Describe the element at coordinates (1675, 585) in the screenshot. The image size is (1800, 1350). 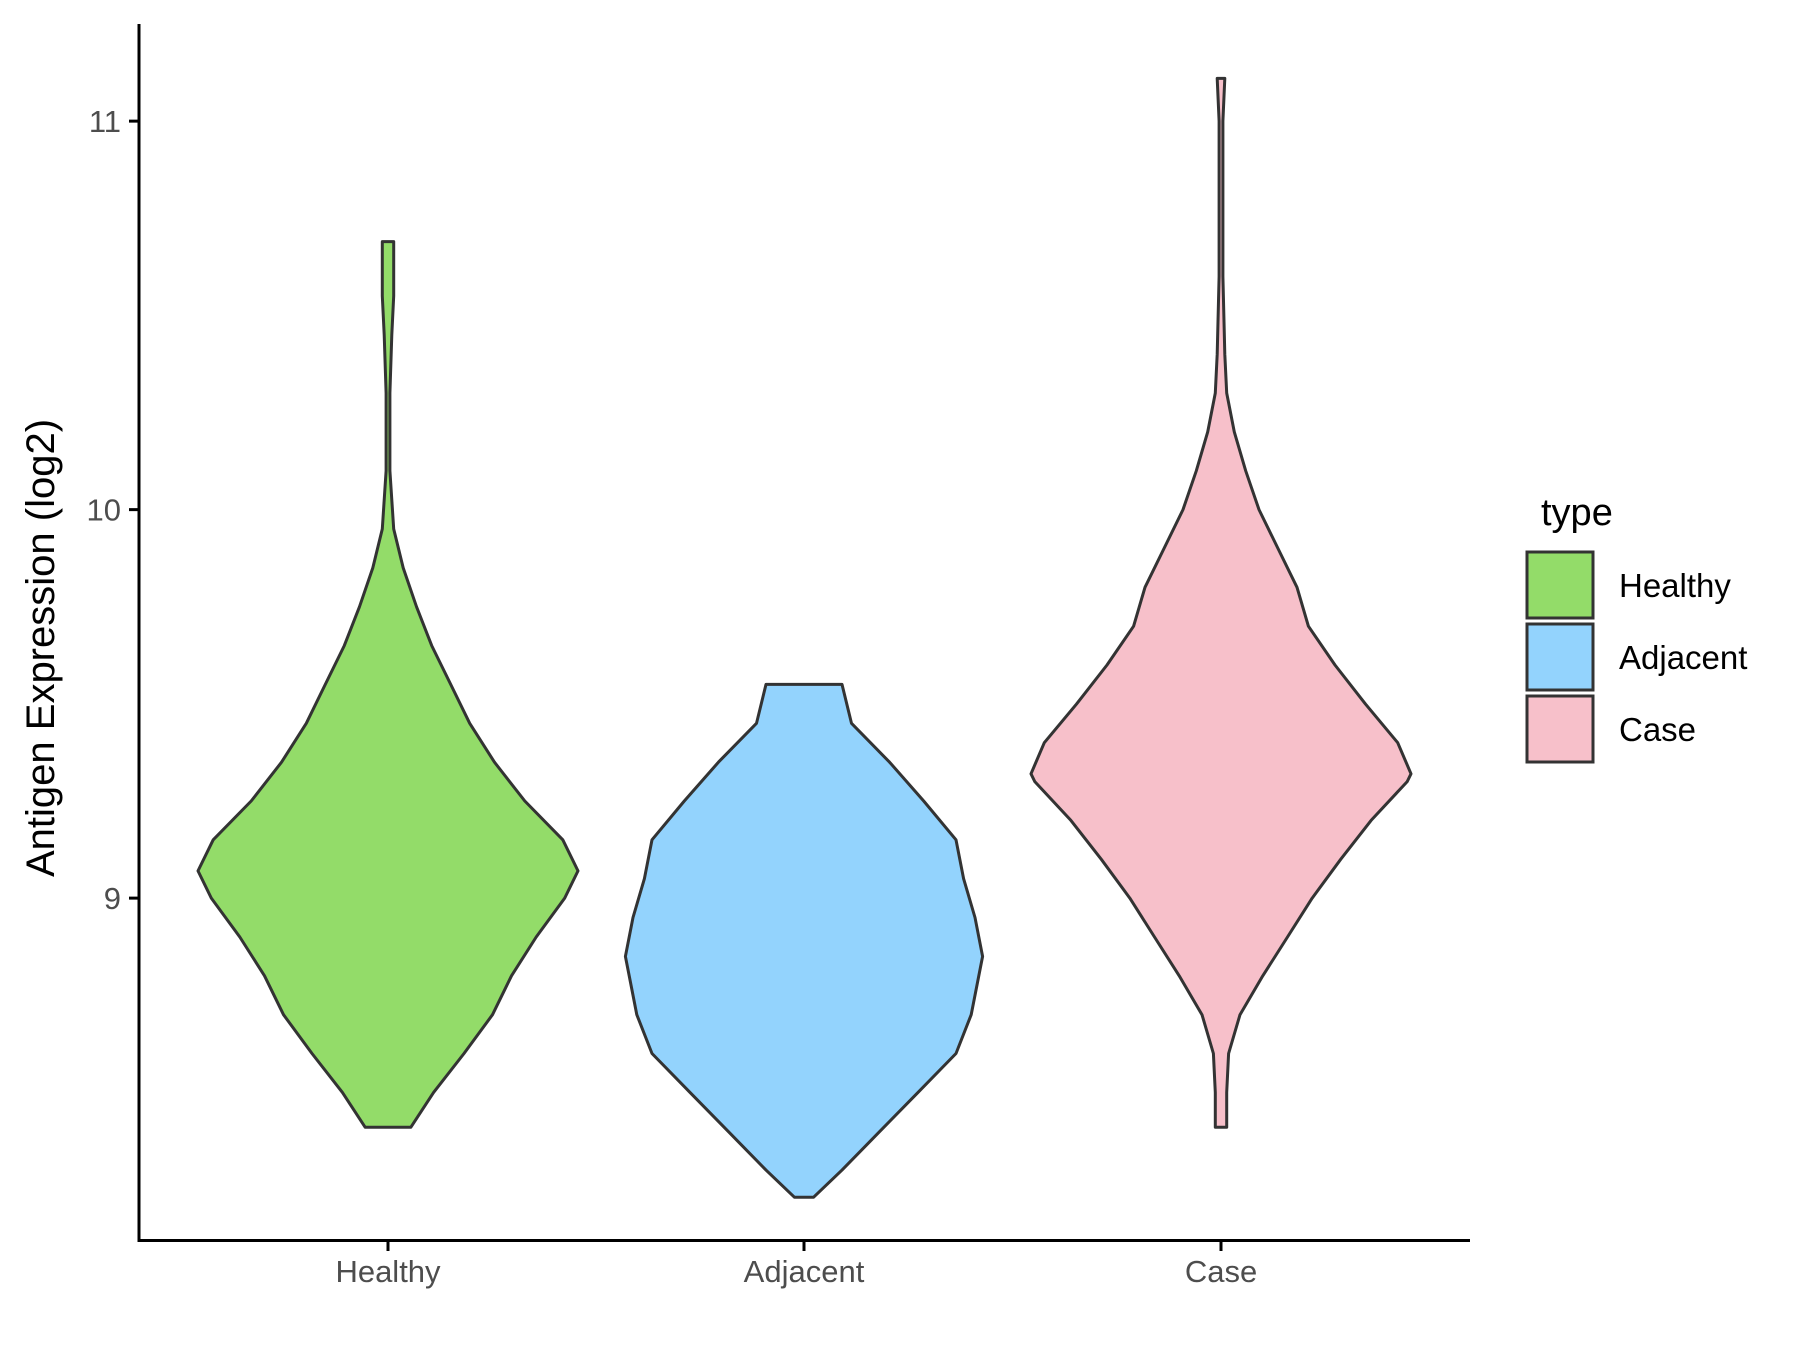
I see `legend-label-healthy: Healthy` at that location.